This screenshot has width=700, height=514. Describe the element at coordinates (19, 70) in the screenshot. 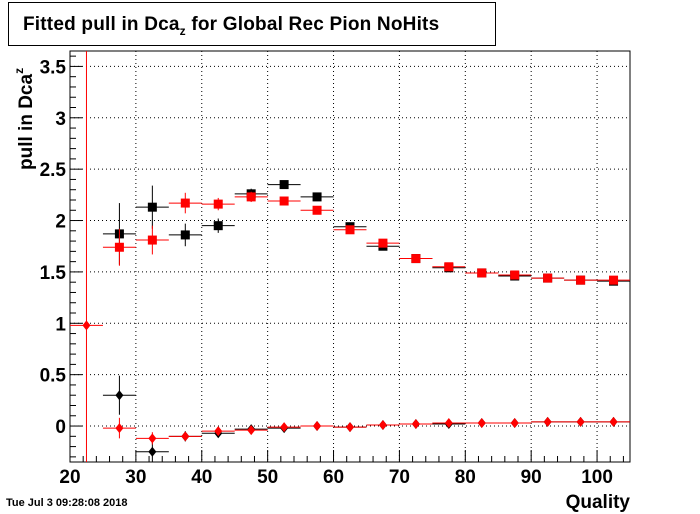

I see `y-axis-label-sub: z` at that location.